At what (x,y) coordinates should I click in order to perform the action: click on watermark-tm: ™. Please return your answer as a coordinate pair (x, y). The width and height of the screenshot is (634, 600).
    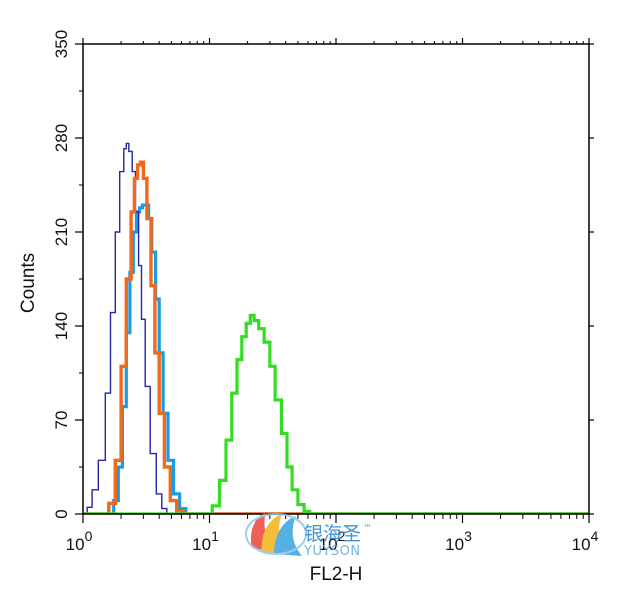
    Looking at the image, I should click on (367, 529).